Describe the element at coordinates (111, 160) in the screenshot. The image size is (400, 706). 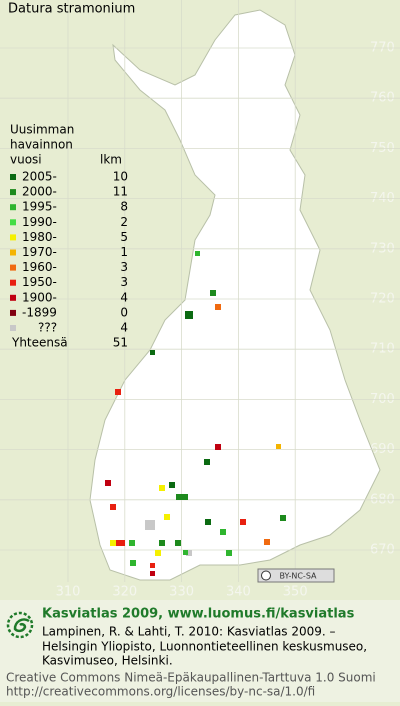
I see `legend-count-header: lkm` at that location.